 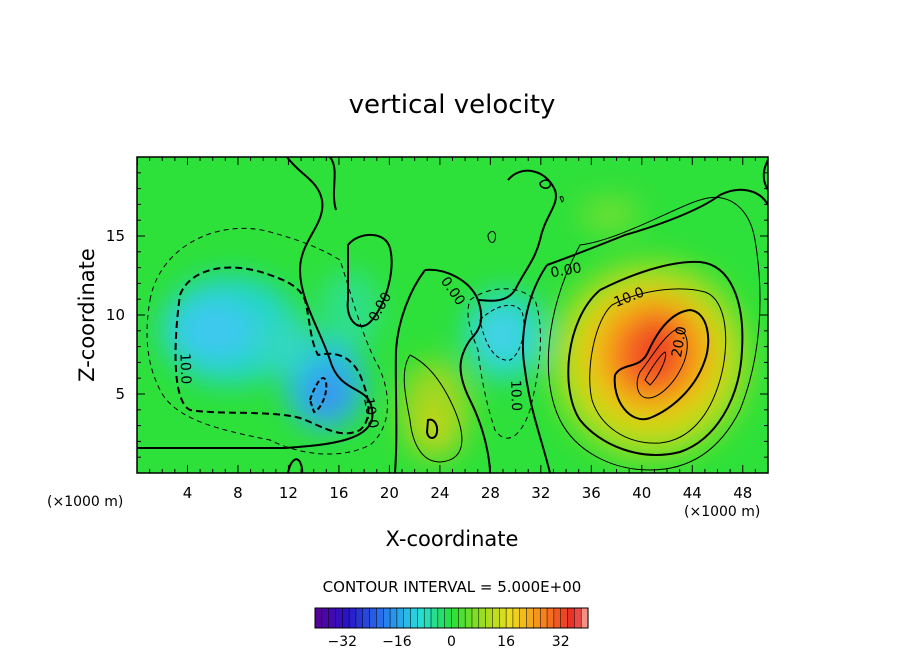 What do you see at coordinates (540, 493) in the screenshot?
I see `x-tick-label: 32` at bounding box center [540, 493].